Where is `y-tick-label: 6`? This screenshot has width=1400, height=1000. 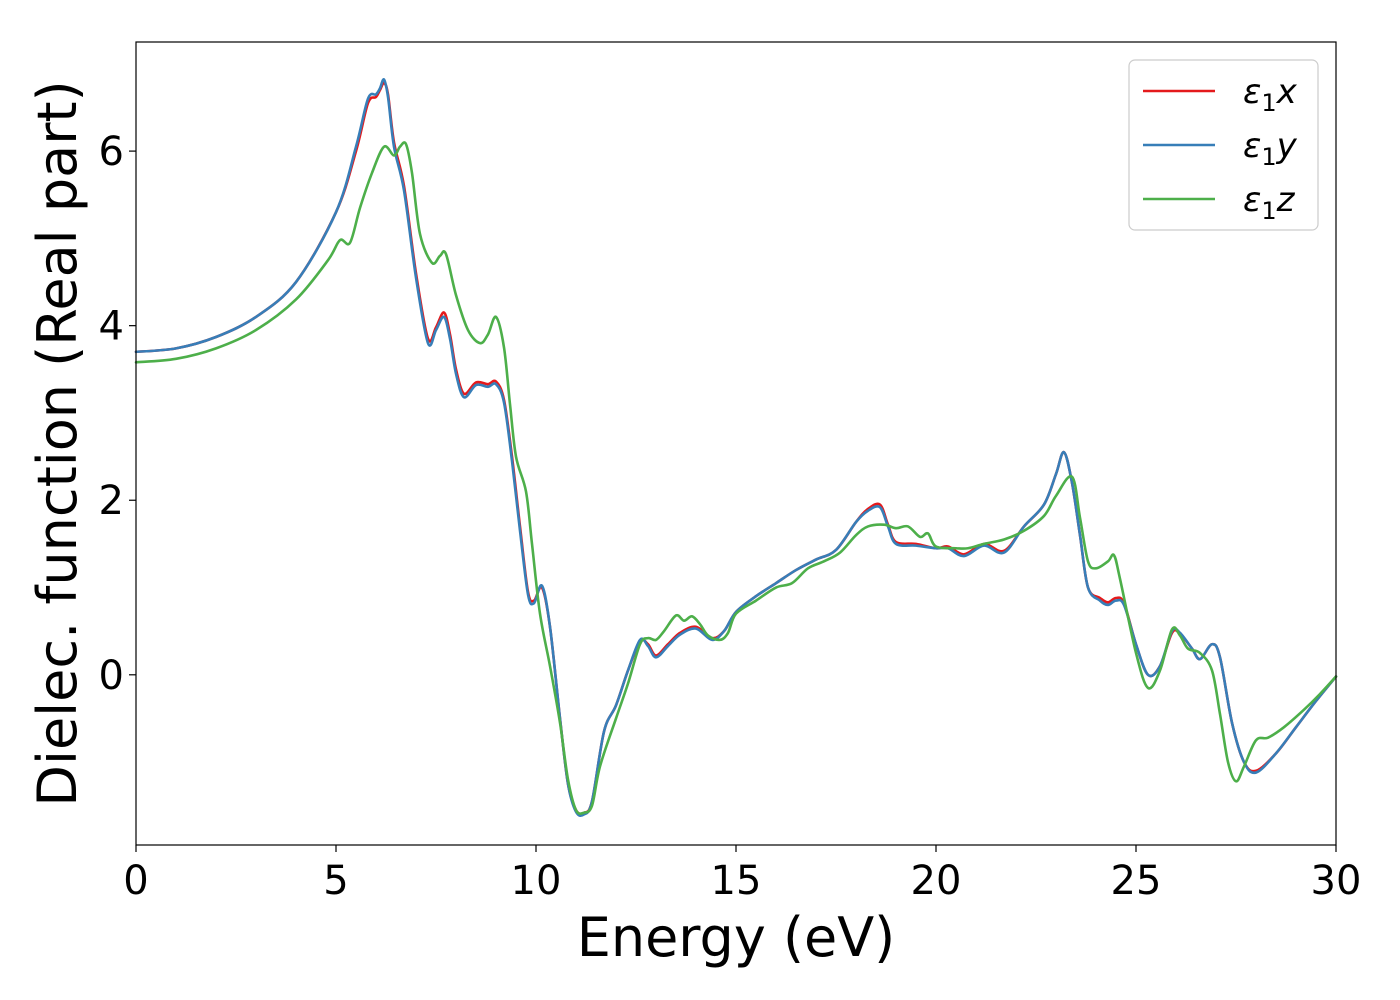 y-tick-label: 6 is located at coordinates (111, 152).